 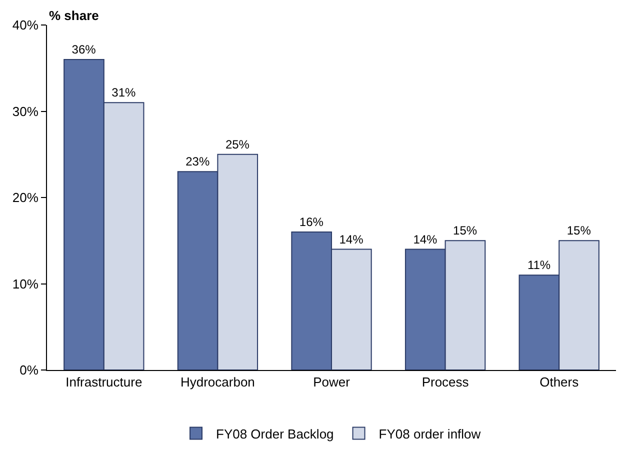 What do you see at coordinates (25, 111) in the screenshot?
I see `y-tick-label: 30%` at bounding box center [25, 111].